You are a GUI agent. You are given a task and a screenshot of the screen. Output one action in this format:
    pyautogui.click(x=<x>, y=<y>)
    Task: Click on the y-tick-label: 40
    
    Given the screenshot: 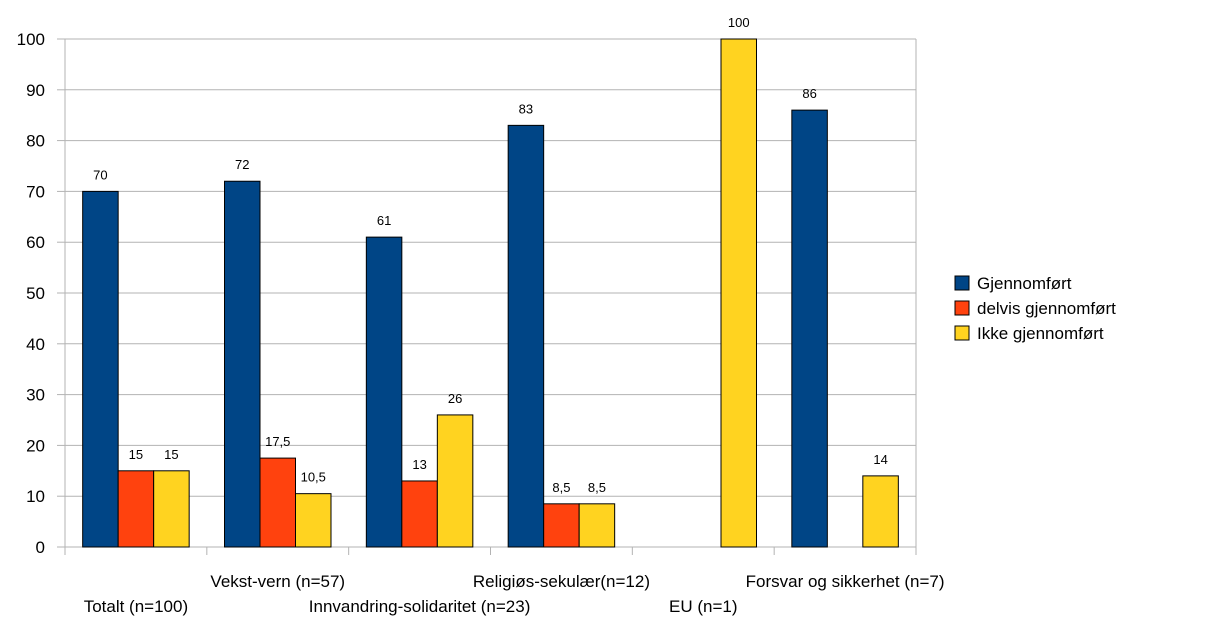 What is the action you would take?
    pyautogui.click(x=35, y=344)
    